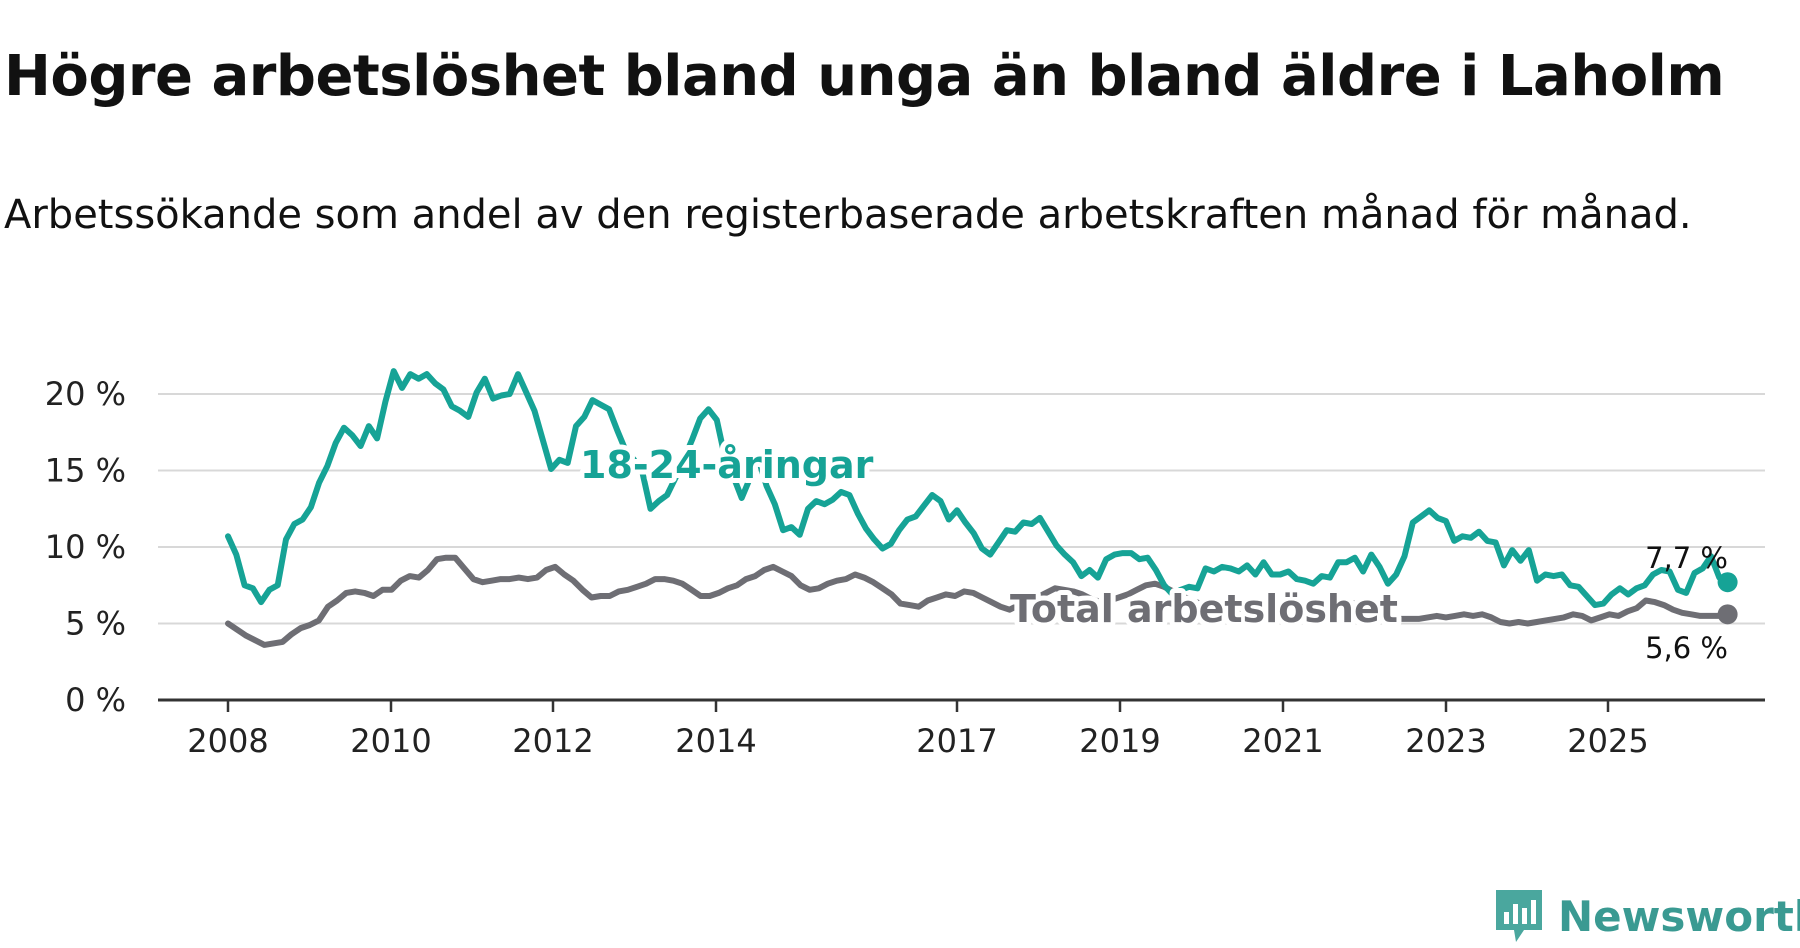  I want to click on y-tick-label: 10 %, so click(85, 547).